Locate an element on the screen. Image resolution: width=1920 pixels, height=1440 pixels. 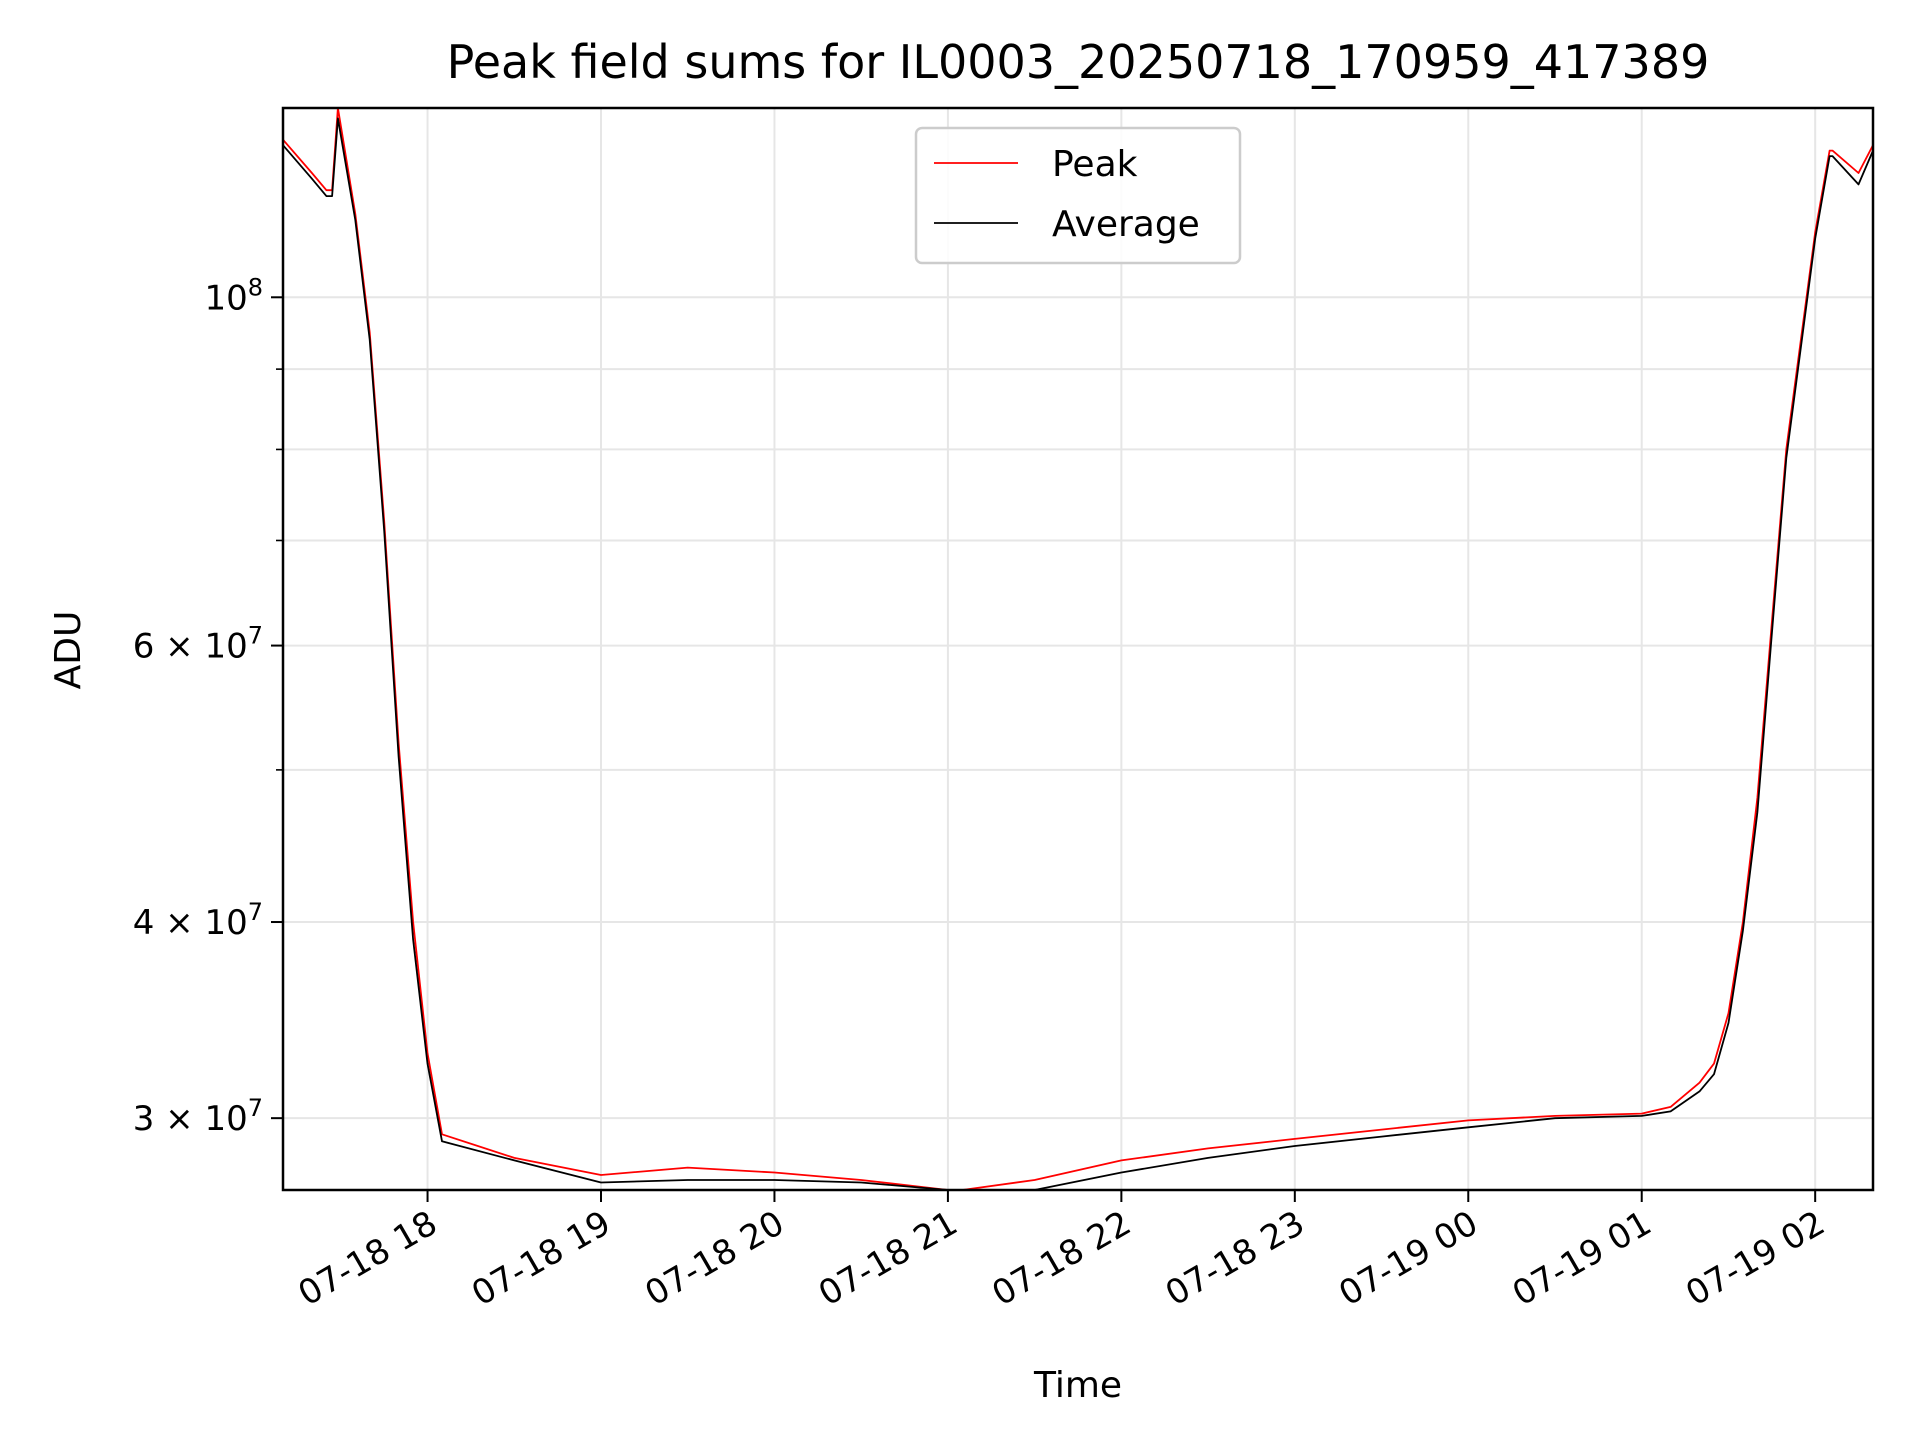
y-tick-label: 6 × 107 is located at coordinates (198, 644).